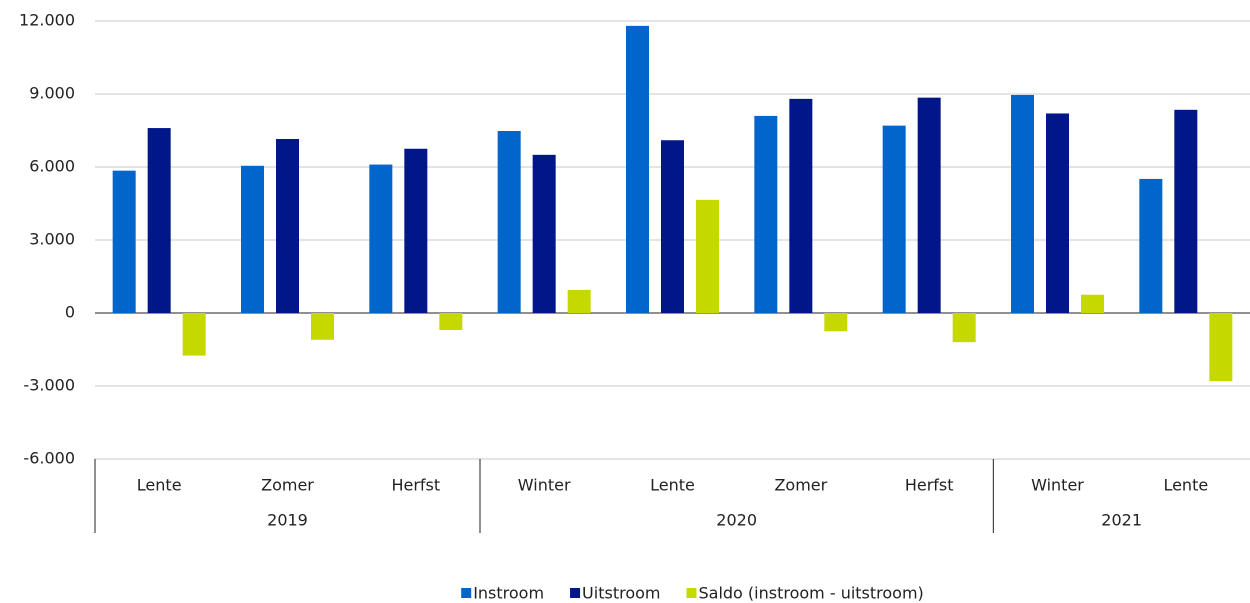  What do you see at coordinates (621, 593) in the screenshot?
I see `legend-label: Uitstroom` at bounding box center [621, 593].